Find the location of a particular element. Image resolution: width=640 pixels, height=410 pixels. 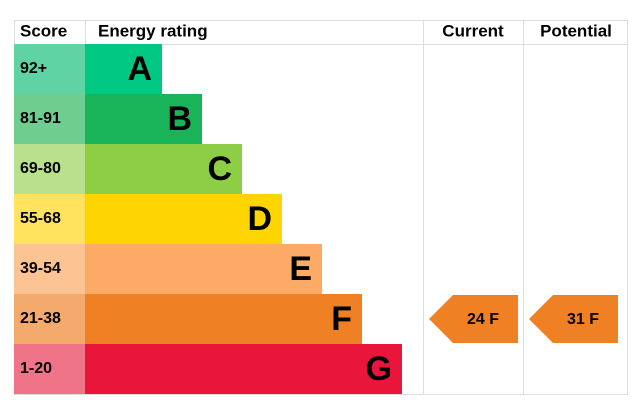

current-label: 24 F is located at coordinates (483, 319).